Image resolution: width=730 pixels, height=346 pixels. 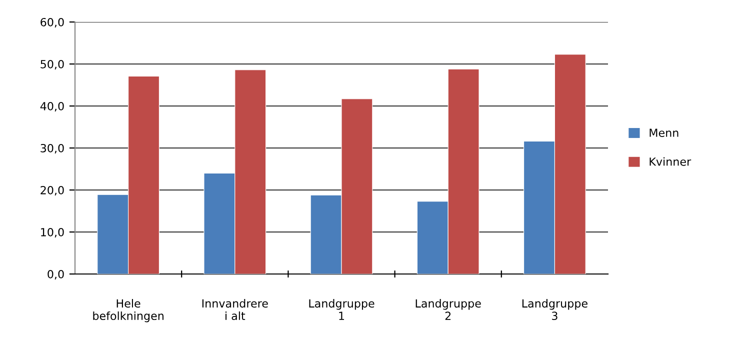 What do you see at coordinates (52, 233) in the screenshot?
I see `y-tick-label: 10,0` at bounding box center [52, 233].